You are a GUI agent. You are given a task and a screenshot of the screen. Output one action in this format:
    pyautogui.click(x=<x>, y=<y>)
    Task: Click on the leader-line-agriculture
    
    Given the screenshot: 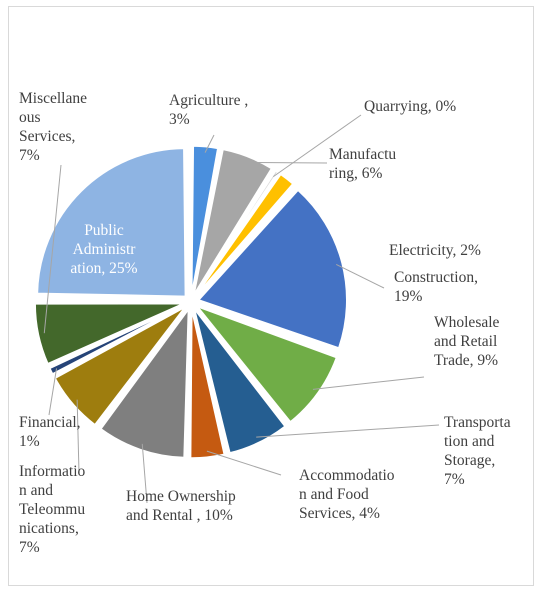 What is the action you would take?
    pyautogui.click(x=209, y=143)
    